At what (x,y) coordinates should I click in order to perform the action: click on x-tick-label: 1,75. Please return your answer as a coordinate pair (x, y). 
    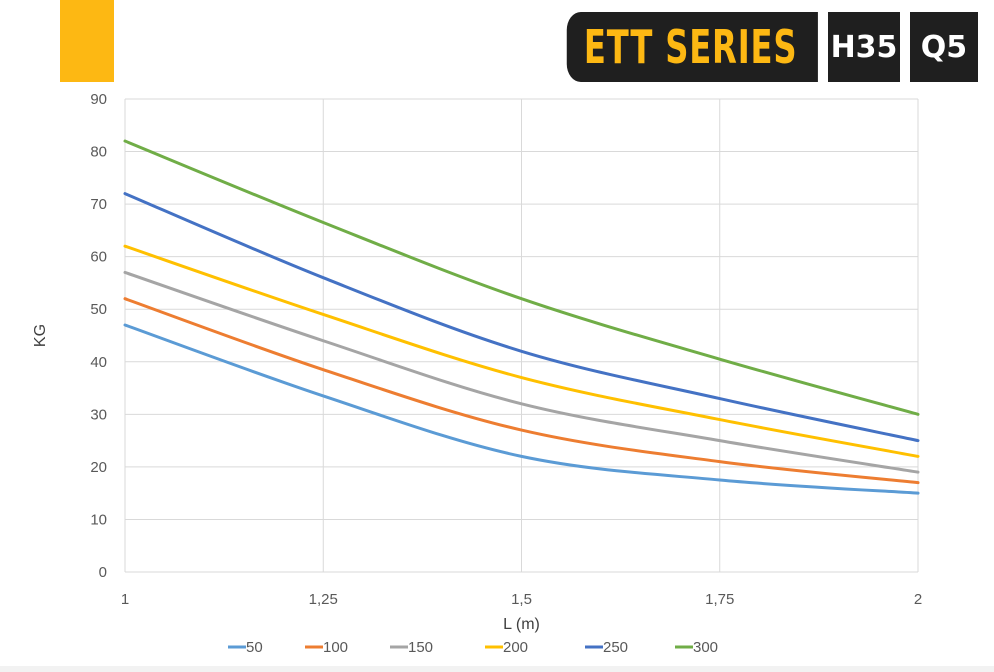
    Looking at the image, I should click on (719, 599).